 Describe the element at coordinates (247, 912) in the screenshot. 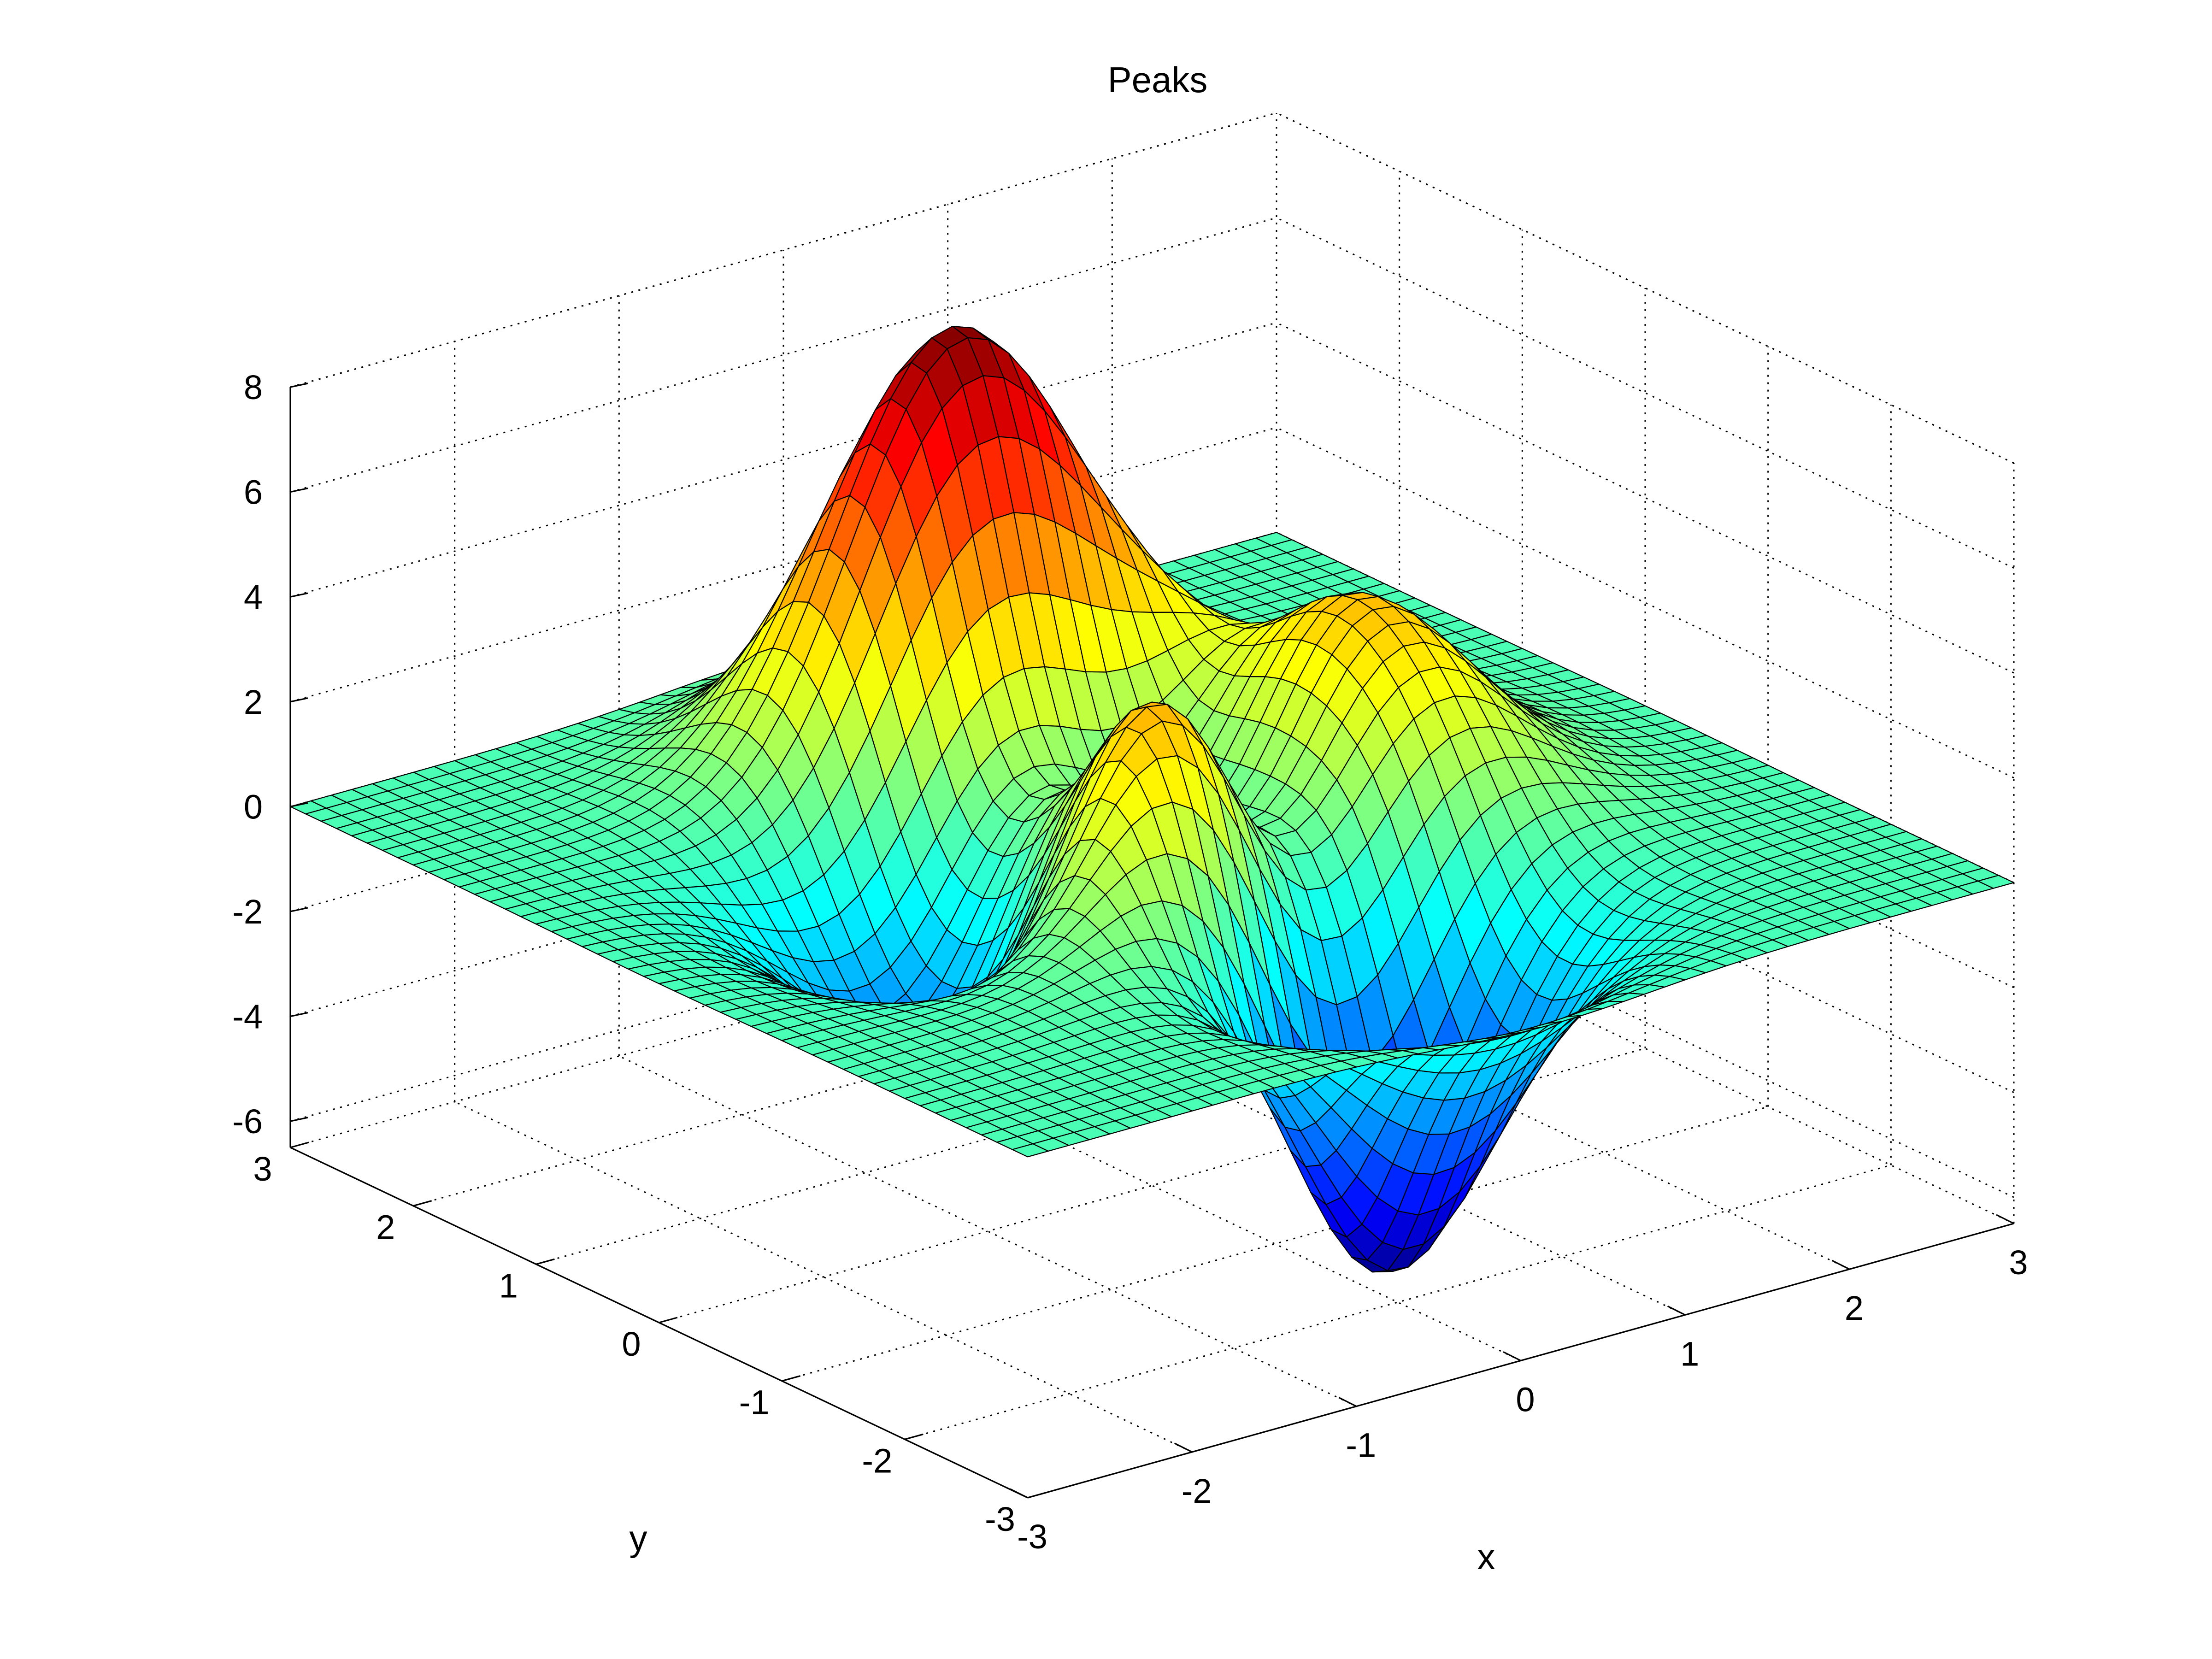

I see `z-tick-label: -2` at that location.